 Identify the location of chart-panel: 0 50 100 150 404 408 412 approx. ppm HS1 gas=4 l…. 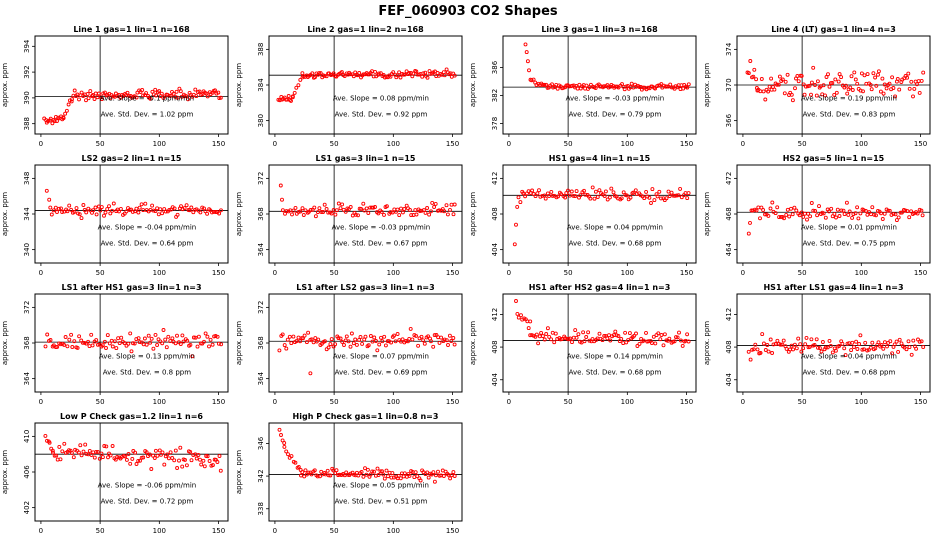
(583, 215).